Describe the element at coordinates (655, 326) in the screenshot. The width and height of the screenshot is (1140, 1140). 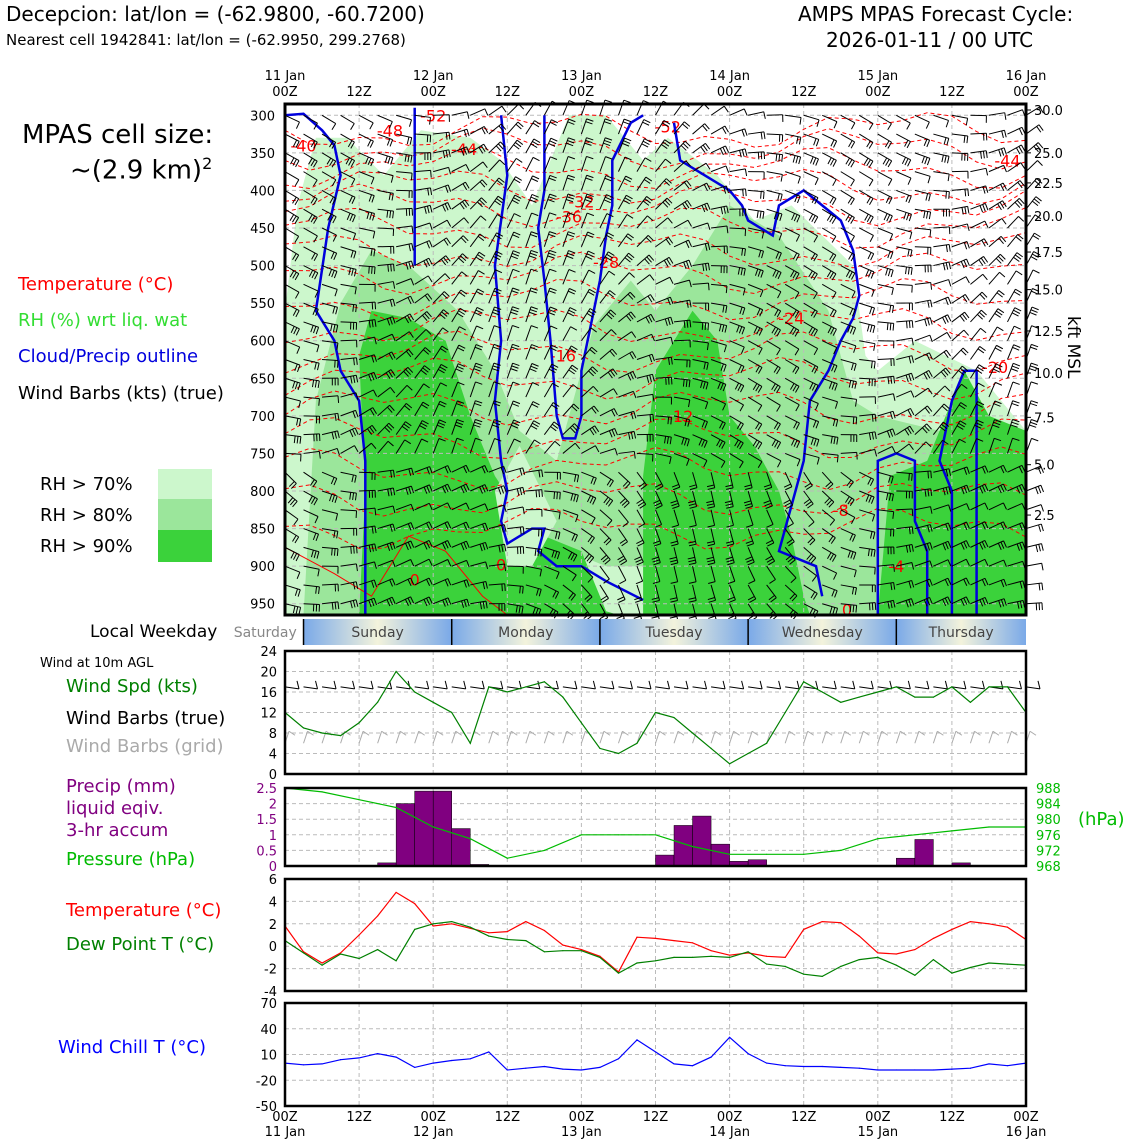
I see `temperature-contour` at that location.